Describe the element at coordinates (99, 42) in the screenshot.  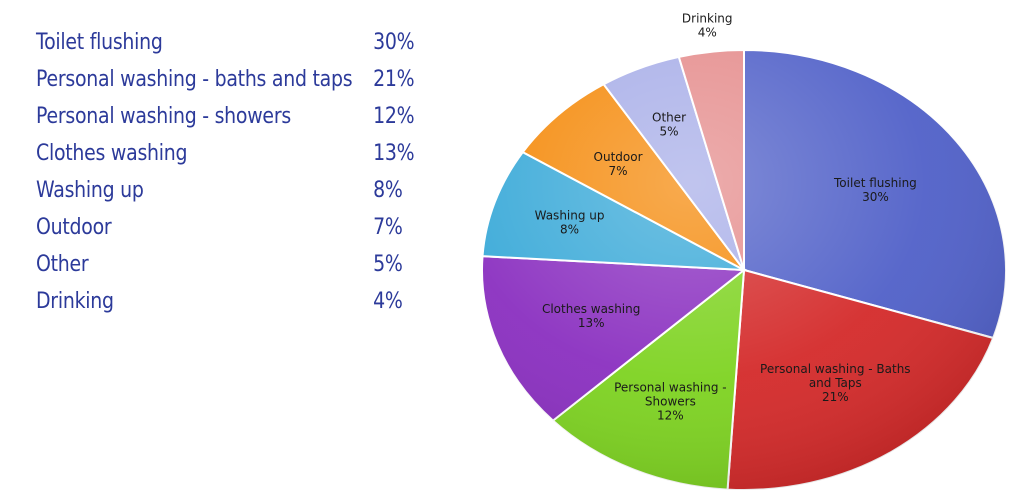
I see `row-label: Toilet flushing` at that location.